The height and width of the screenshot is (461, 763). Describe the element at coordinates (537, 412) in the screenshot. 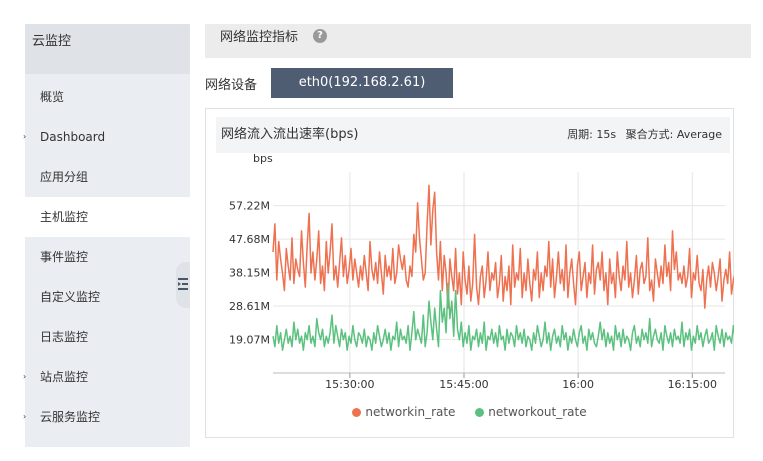

I see `legend-label-out: networkout_rate` at that location.